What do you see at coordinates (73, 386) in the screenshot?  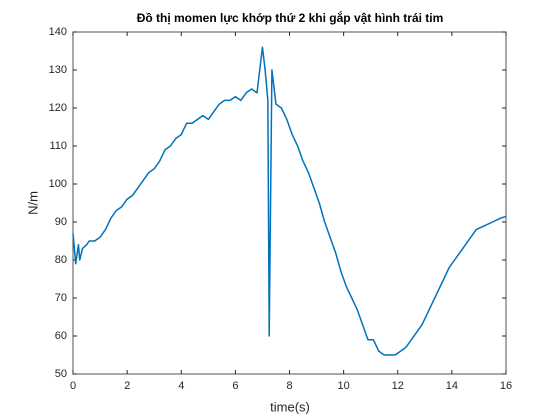 I see `x-tick-label: 0` at bounding box center [73, 386].